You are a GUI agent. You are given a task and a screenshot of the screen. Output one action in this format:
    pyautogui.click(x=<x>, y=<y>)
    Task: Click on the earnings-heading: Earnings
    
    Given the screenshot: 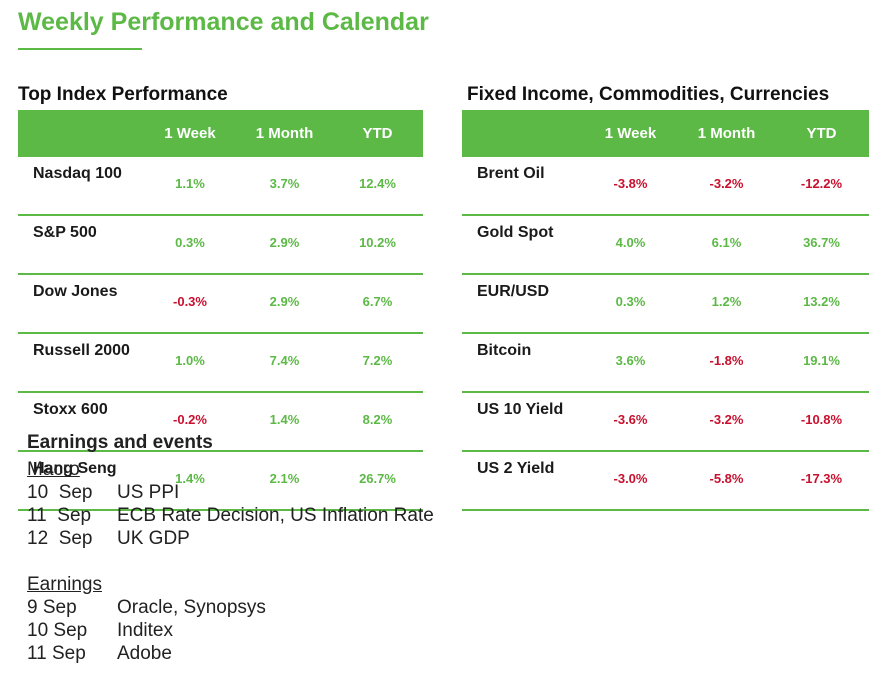 What is the action you would take?
    pyautogui.click(x=64, y=584)
    